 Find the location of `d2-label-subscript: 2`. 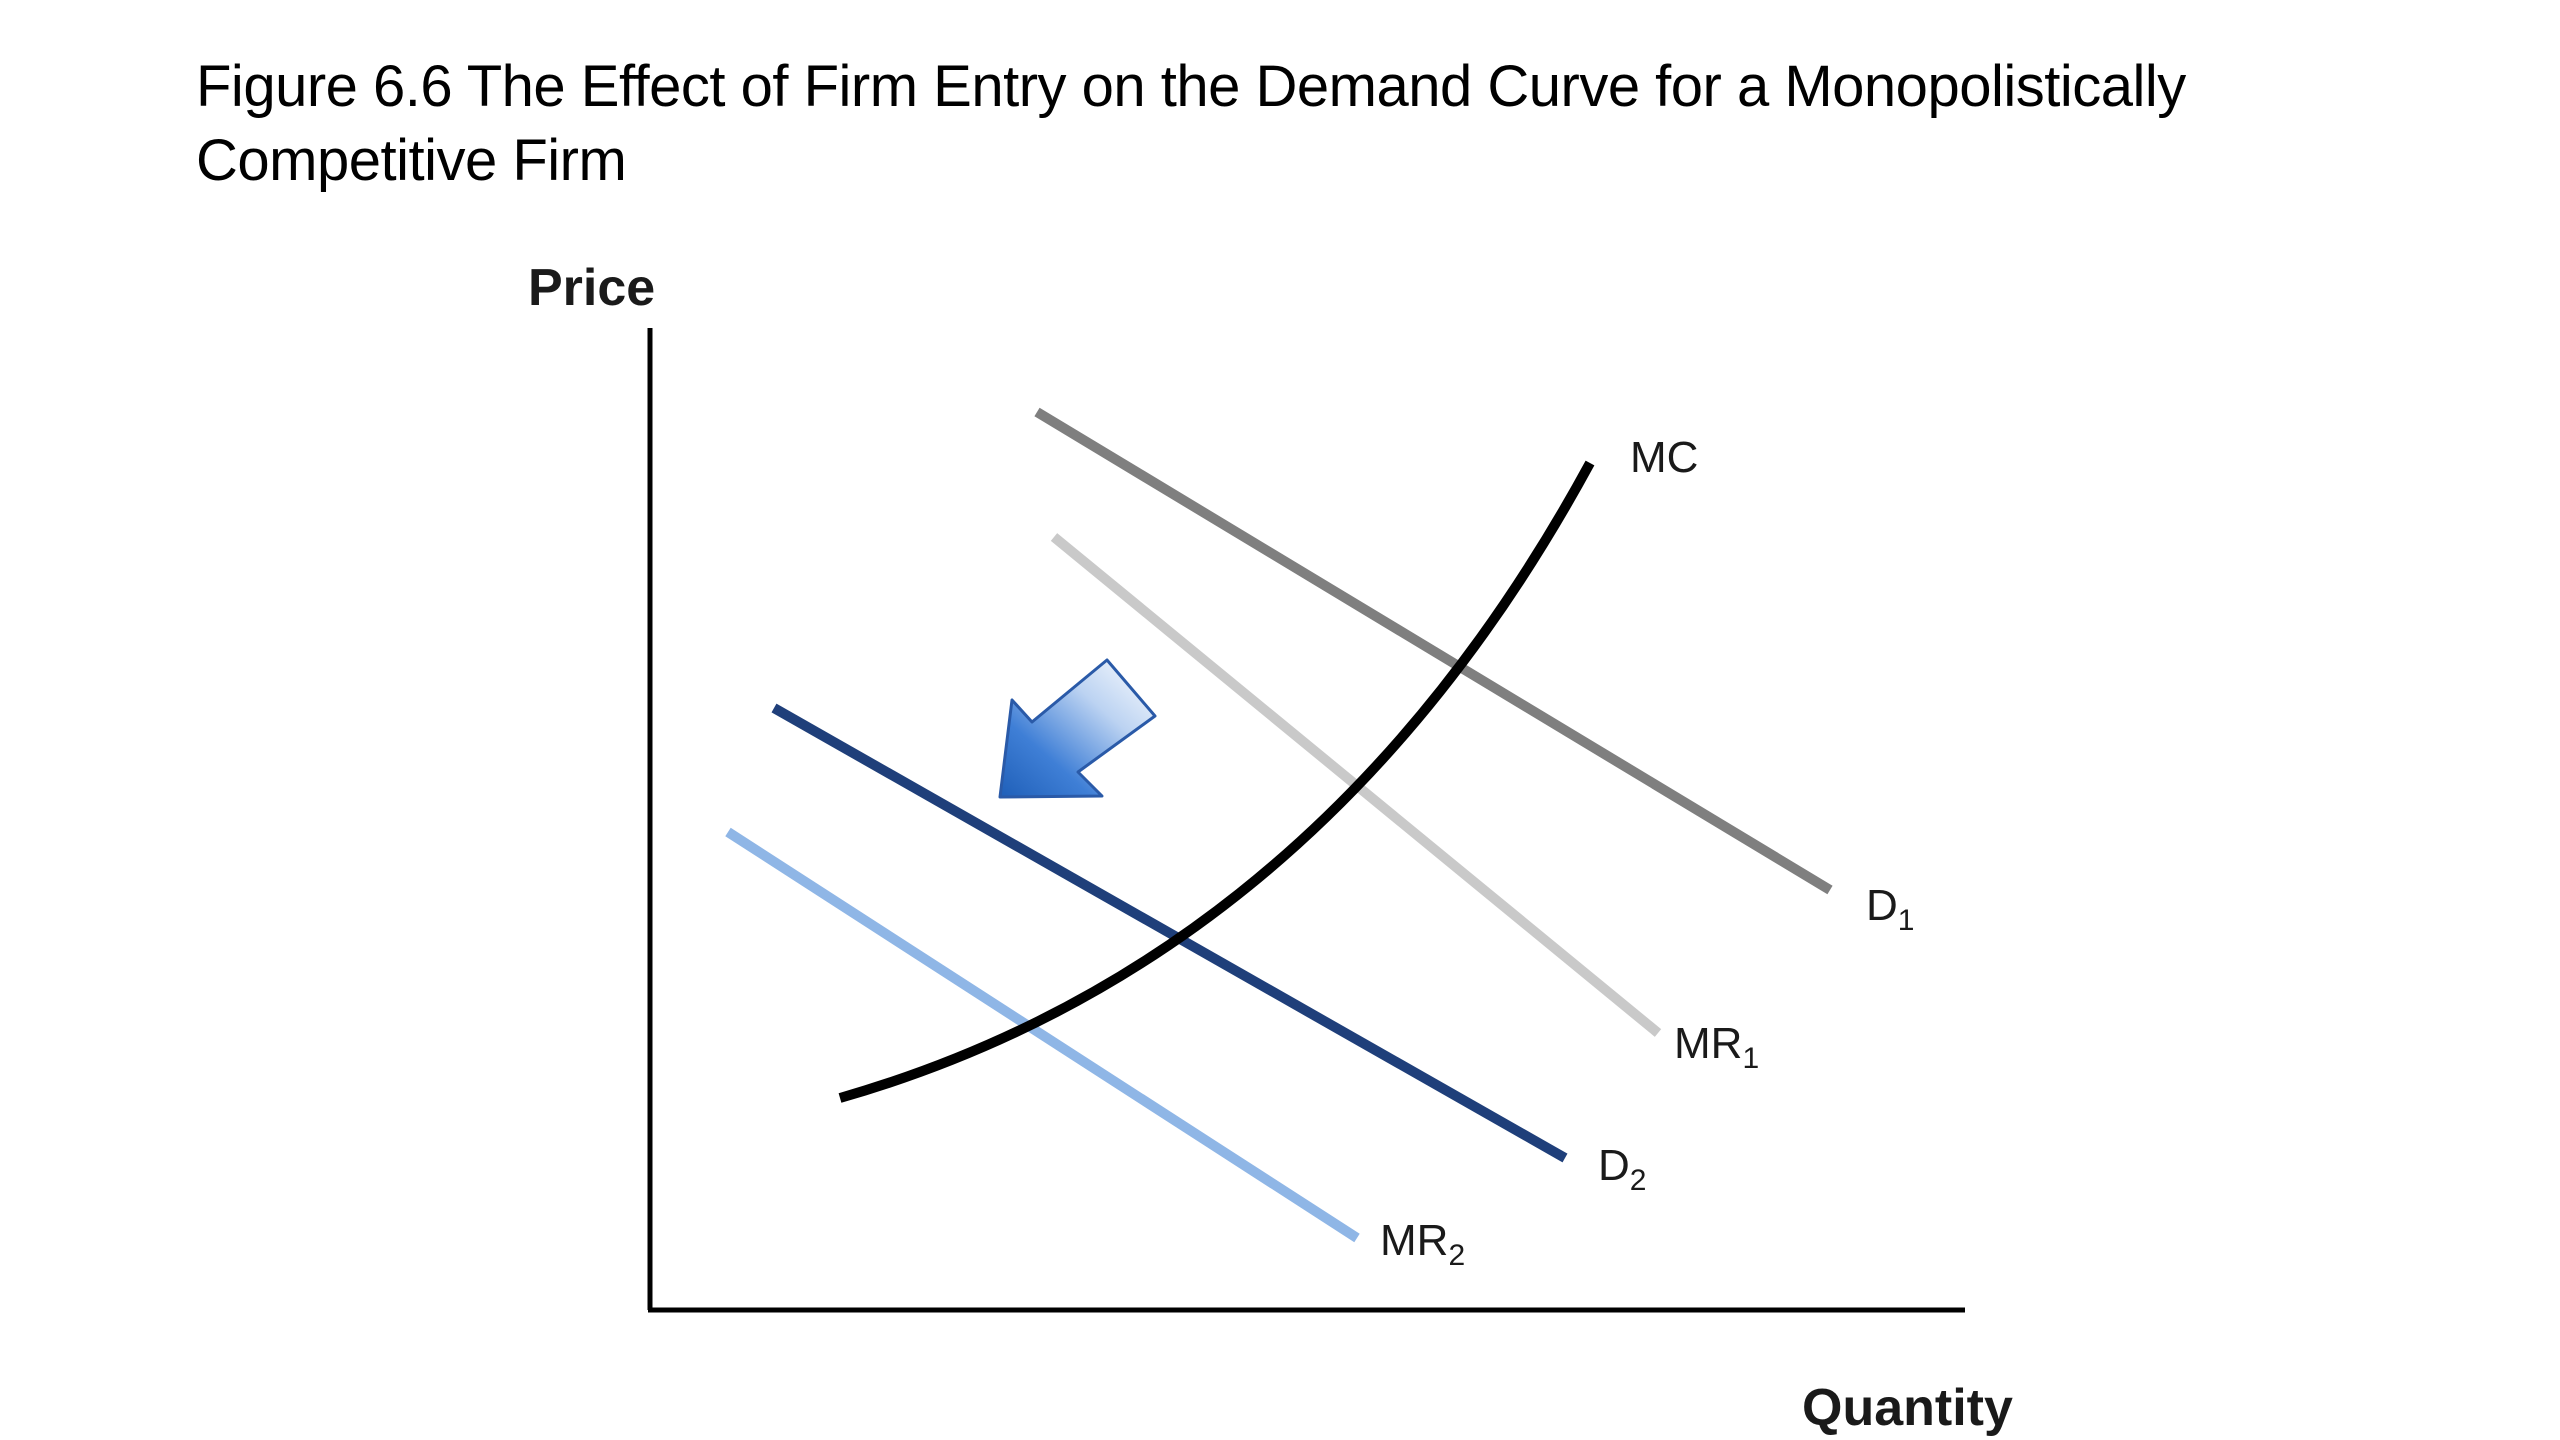

d2-label-subscript: 2 is located at coordinates (1638, 1180).